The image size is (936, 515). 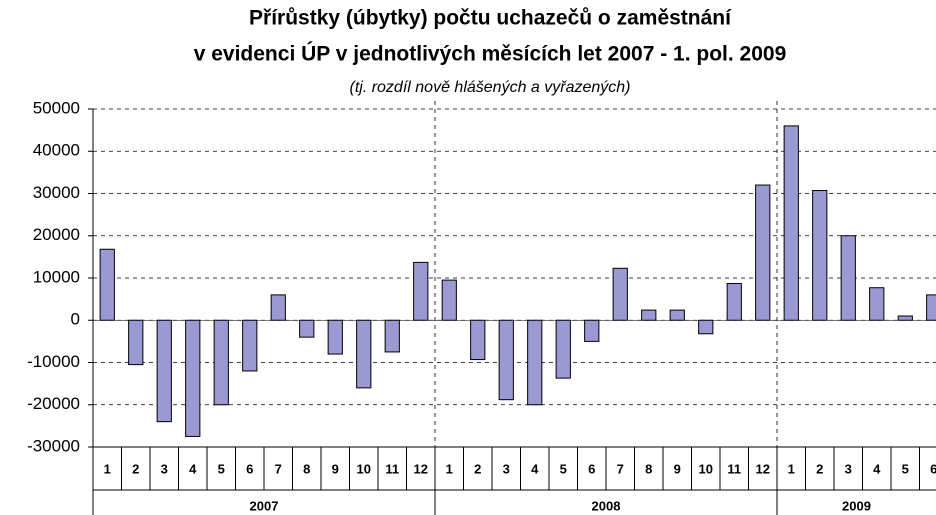 I want to click on y-tick-label: 40000, so click(x=56, y=150).